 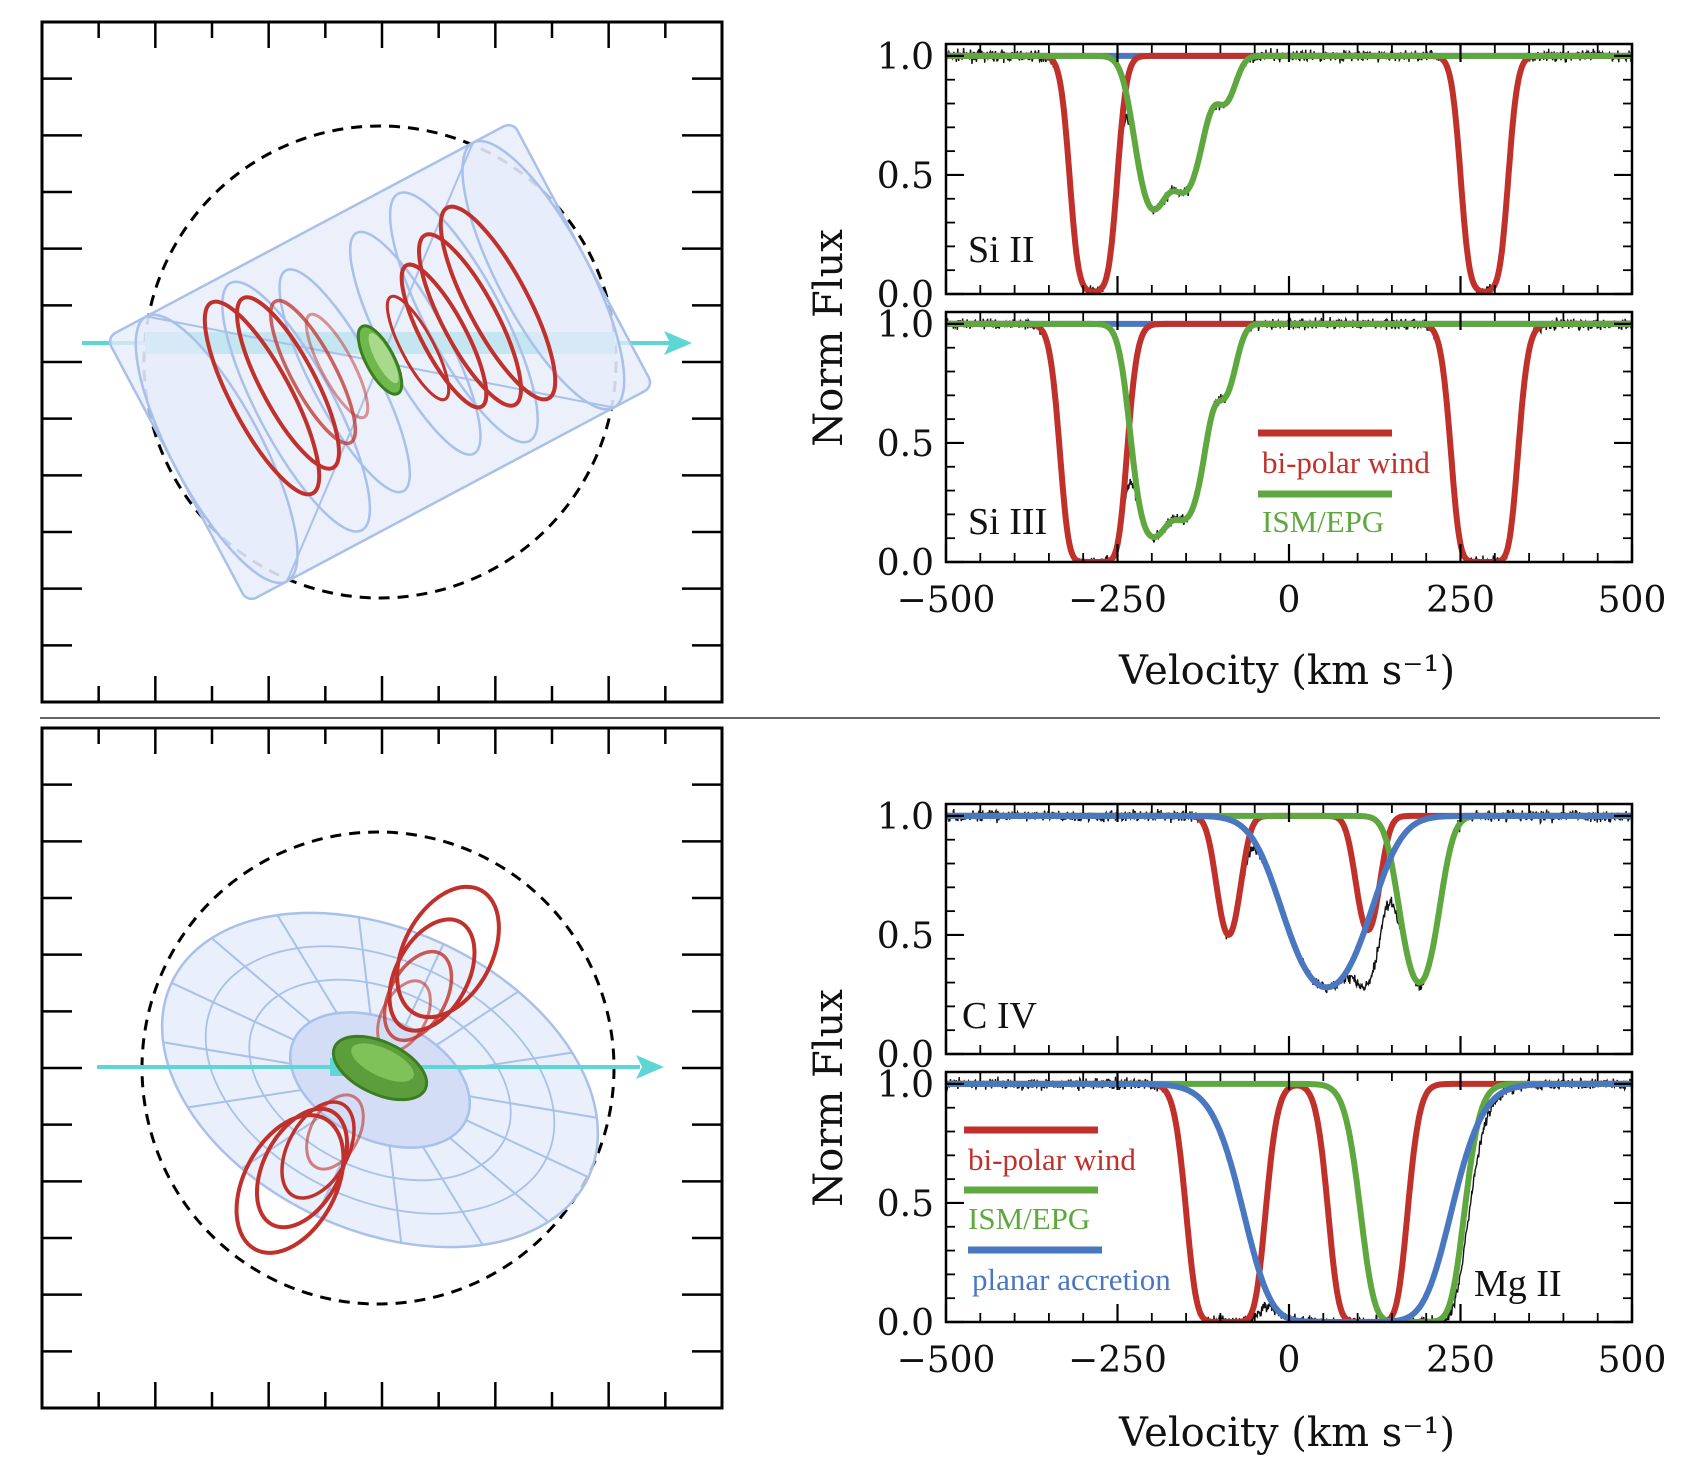 What do you see at coordinates (1344, 484) in the screenshot?
I see `legend-top: bi-polar wind ISM/EPG` at bounding box center [1344, 484].